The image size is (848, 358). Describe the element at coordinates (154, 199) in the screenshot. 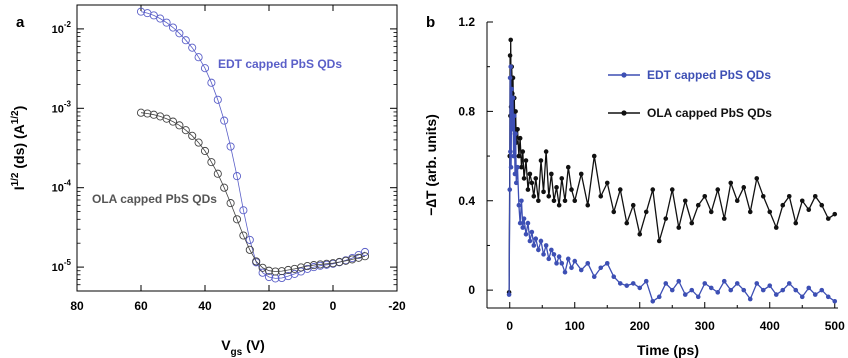

I see `panel-a-annotation-ola: OLA capped PbS QDs` at that location.